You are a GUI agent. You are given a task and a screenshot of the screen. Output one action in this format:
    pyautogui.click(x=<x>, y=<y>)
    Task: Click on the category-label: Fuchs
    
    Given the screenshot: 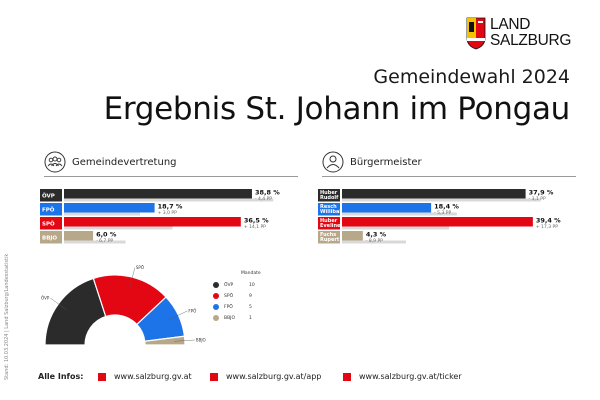 What is the action you would take?
    pyautogui.click(x=328, y=235)
    